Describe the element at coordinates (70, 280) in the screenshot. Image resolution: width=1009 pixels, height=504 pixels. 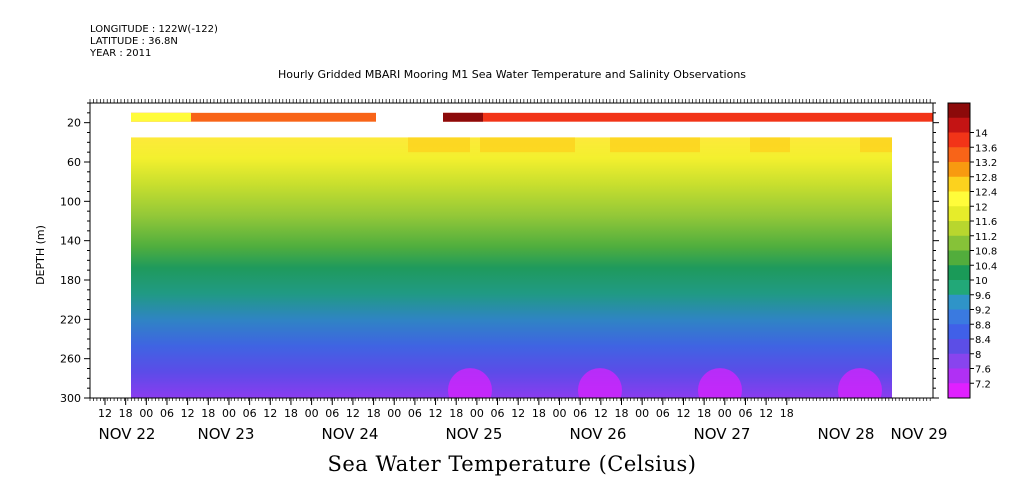
I see `y-tick-label: 180` at that location.